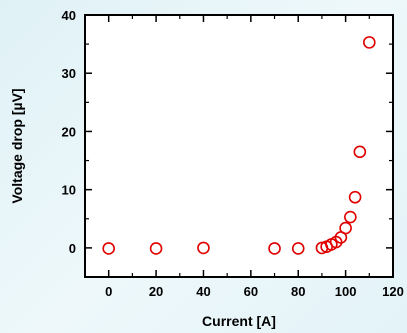  I want to click on y-tick-label: 0, so click(72, 248).